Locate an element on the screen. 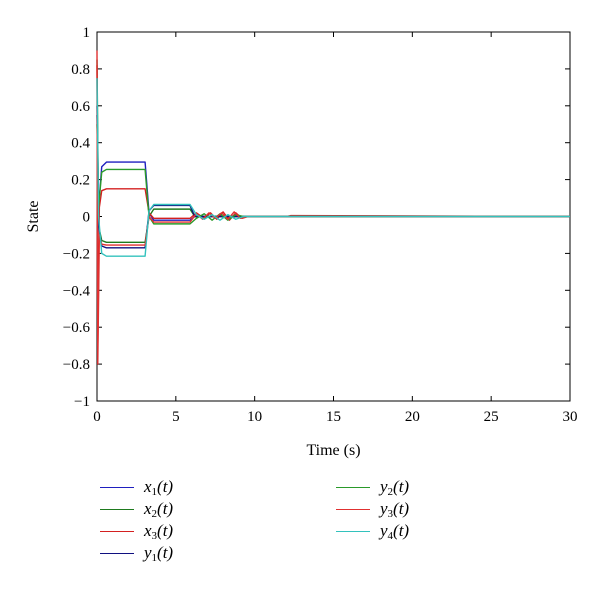 This screenshot has height=593, width=600. legend-item-y2: y2(t) is located at coordinates (372, 487).